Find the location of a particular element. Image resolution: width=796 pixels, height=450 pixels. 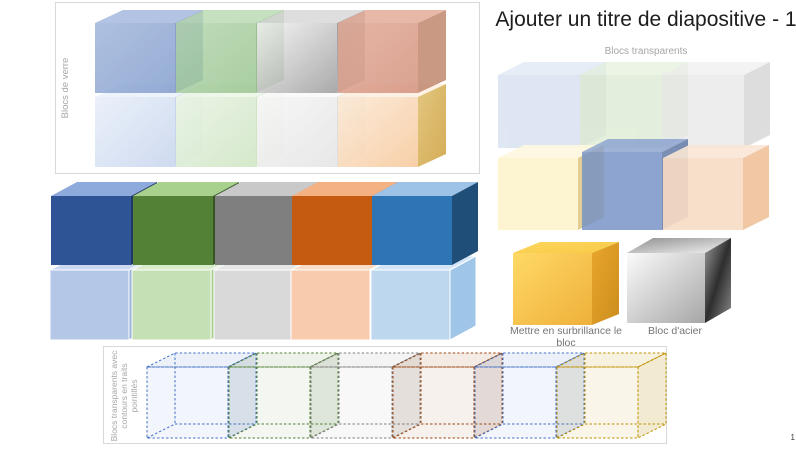

layer-special is located at coordinates (622, 281).